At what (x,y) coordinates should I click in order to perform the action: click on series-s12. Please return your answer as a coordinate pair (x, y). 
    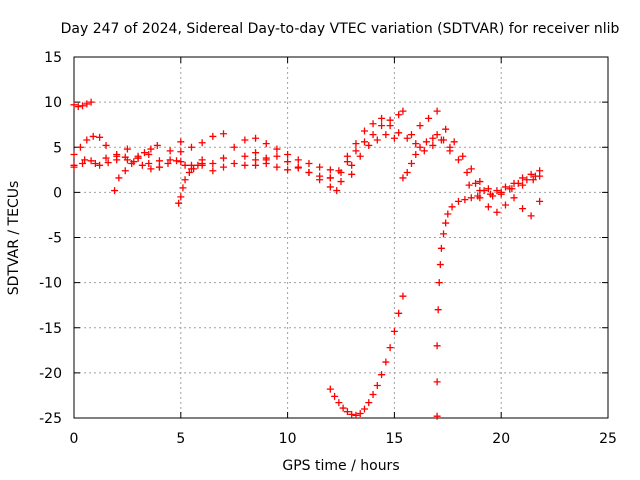
    Looking at the image, I should click on (381, 137).